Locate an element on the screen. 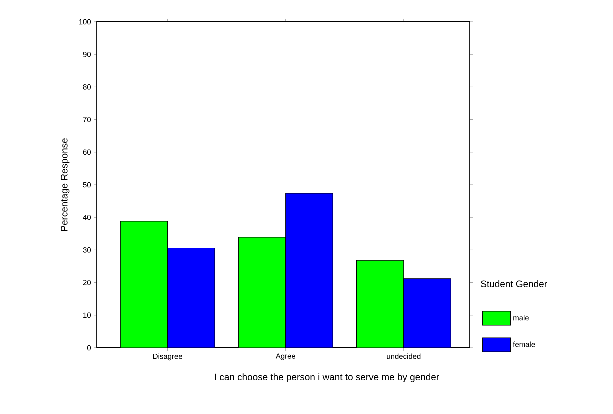  x-axis-title: I can choose the person i want to serve me by gender is located at coordinates (327, 378).